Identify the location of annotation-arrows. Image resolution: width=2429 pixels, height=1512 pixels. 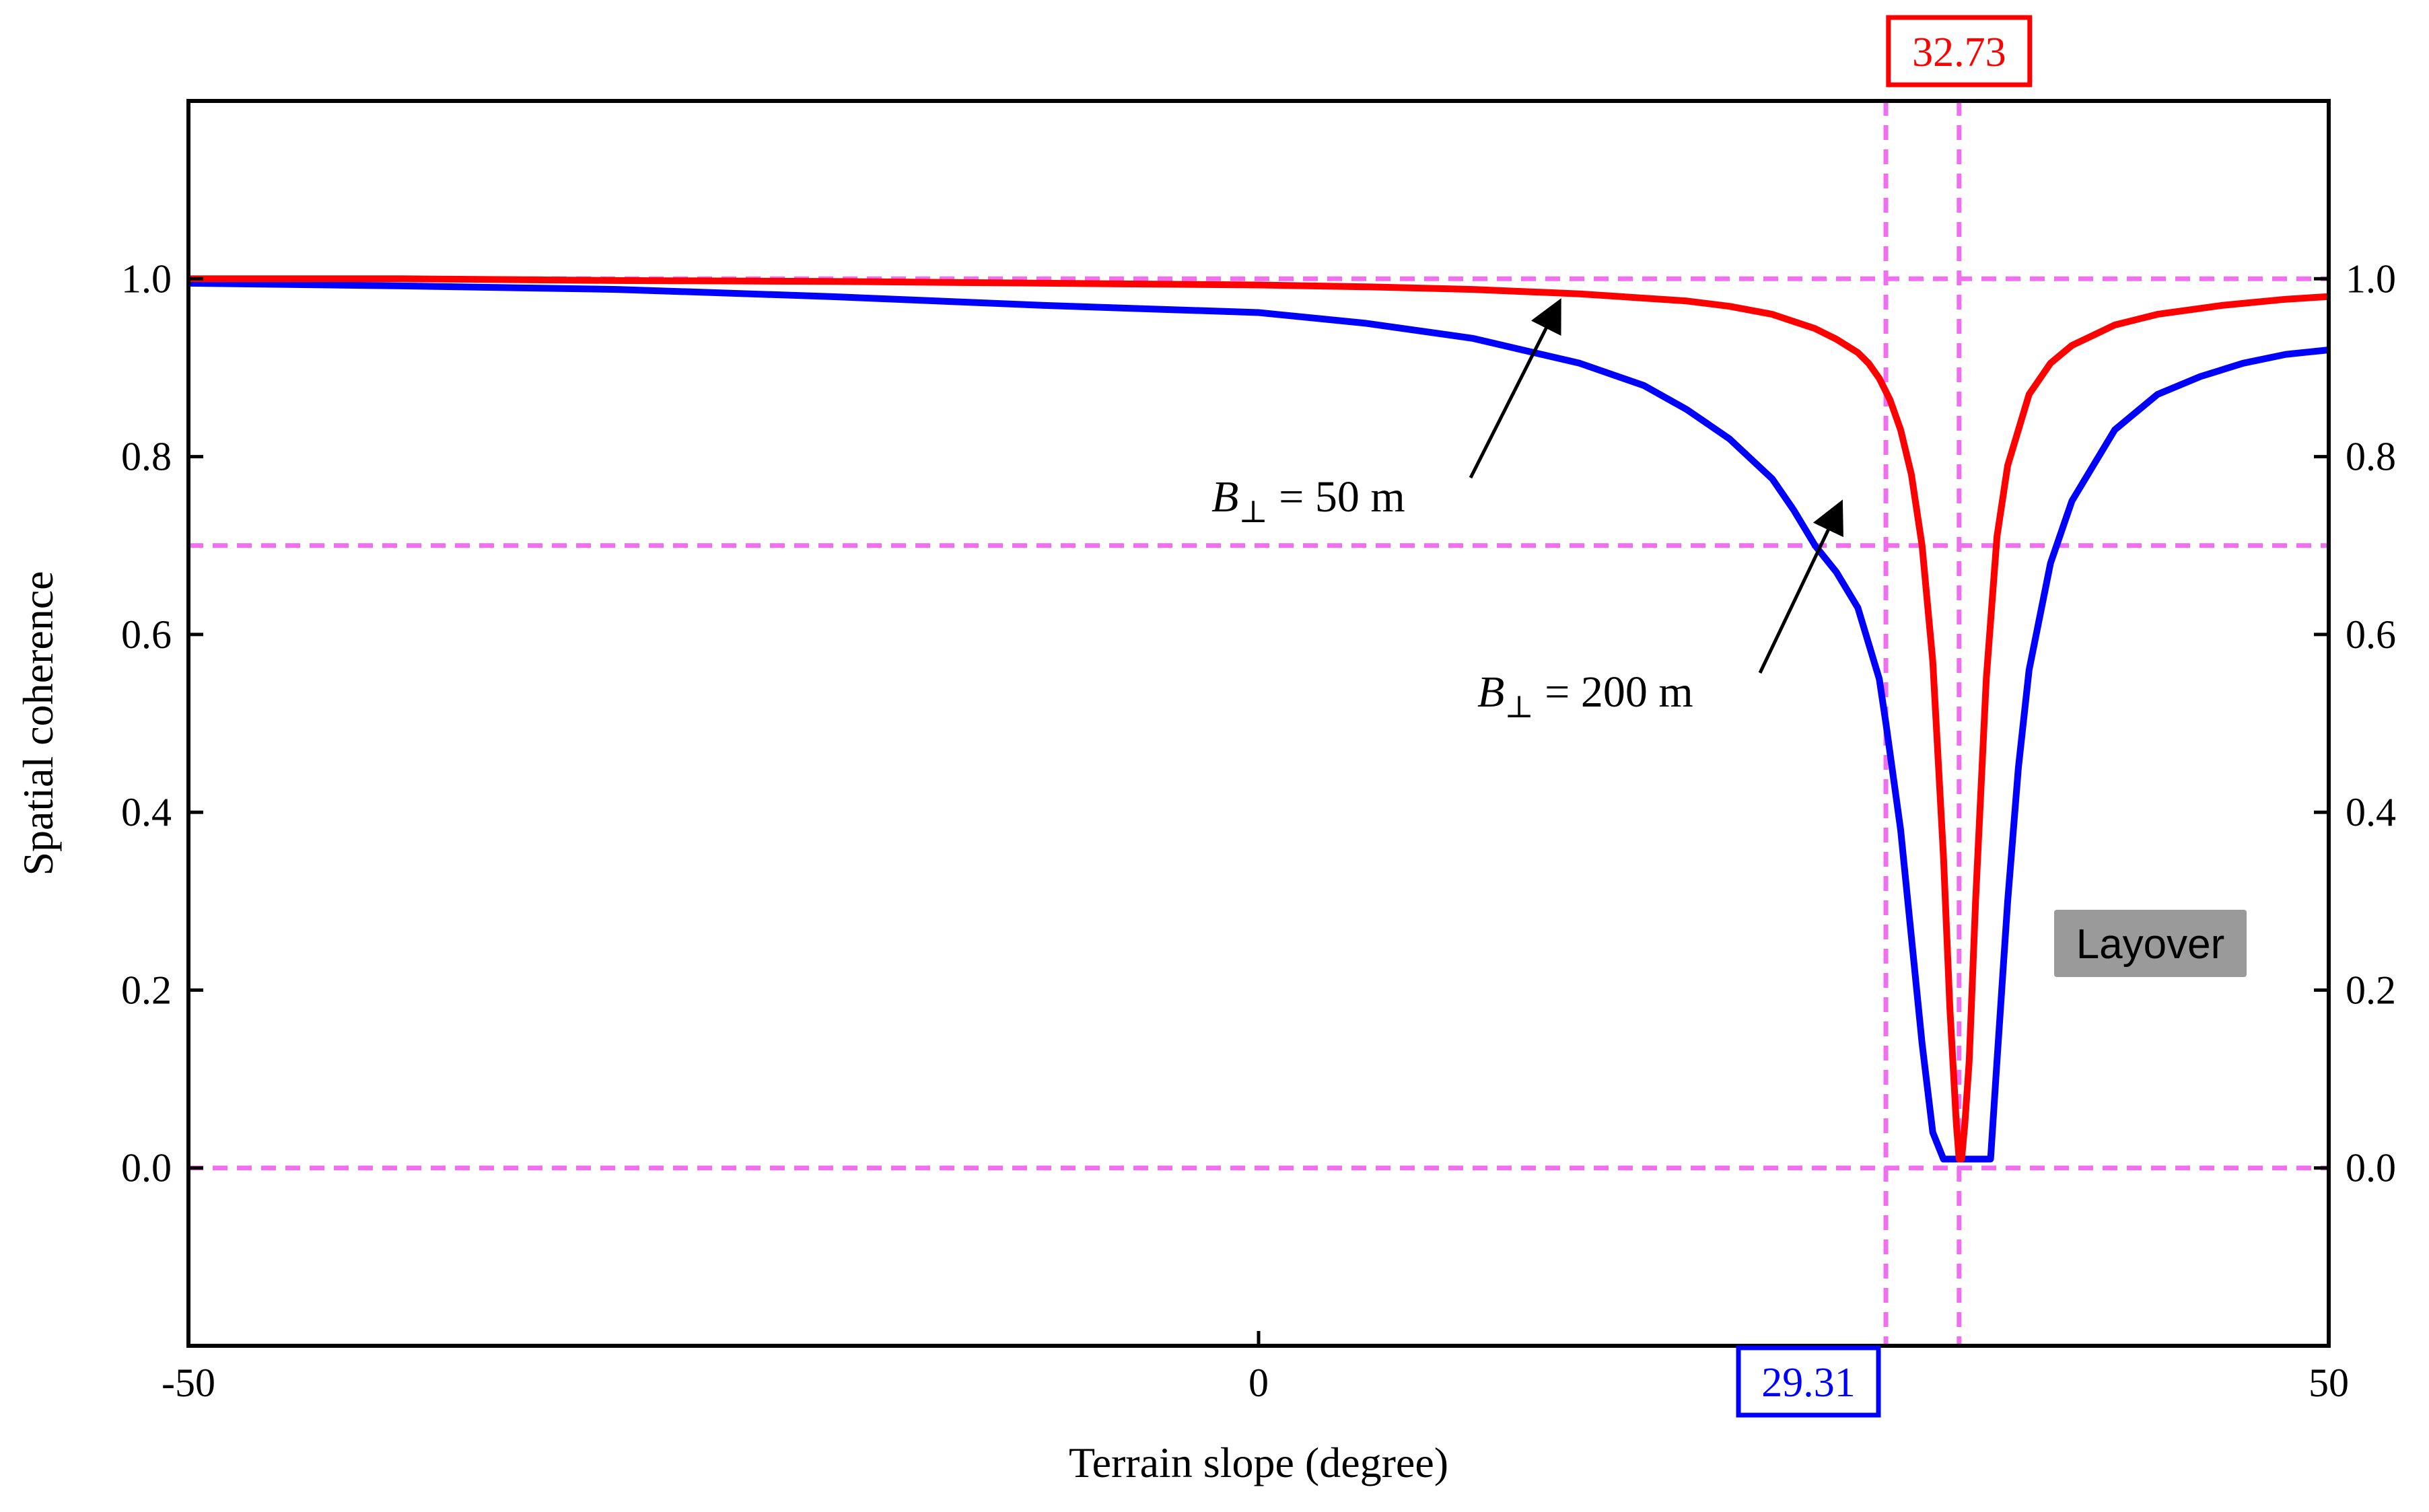
(1656, 486).